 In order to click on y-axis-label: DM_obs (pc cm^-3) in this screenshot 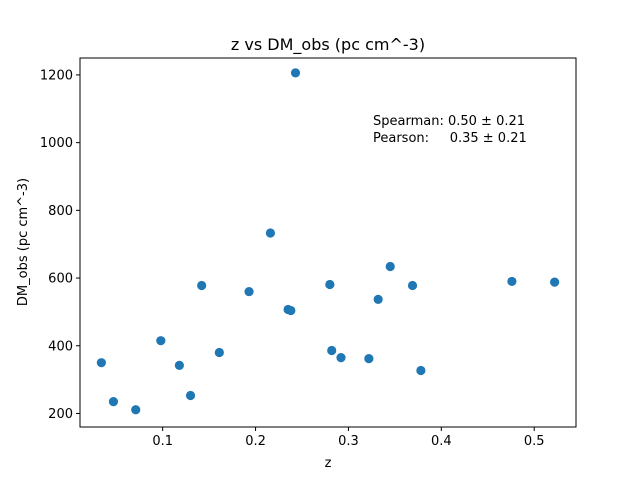, I will do `click(23, 242)`.